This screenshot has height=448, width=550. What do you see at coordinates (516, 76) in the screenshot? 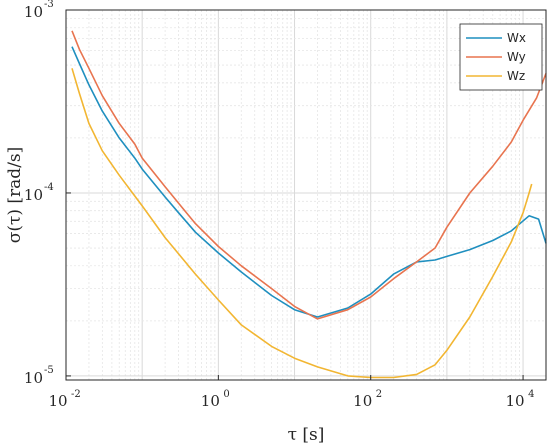
I see `legend-label-wz: Wz` at bounding box center [516, 76].